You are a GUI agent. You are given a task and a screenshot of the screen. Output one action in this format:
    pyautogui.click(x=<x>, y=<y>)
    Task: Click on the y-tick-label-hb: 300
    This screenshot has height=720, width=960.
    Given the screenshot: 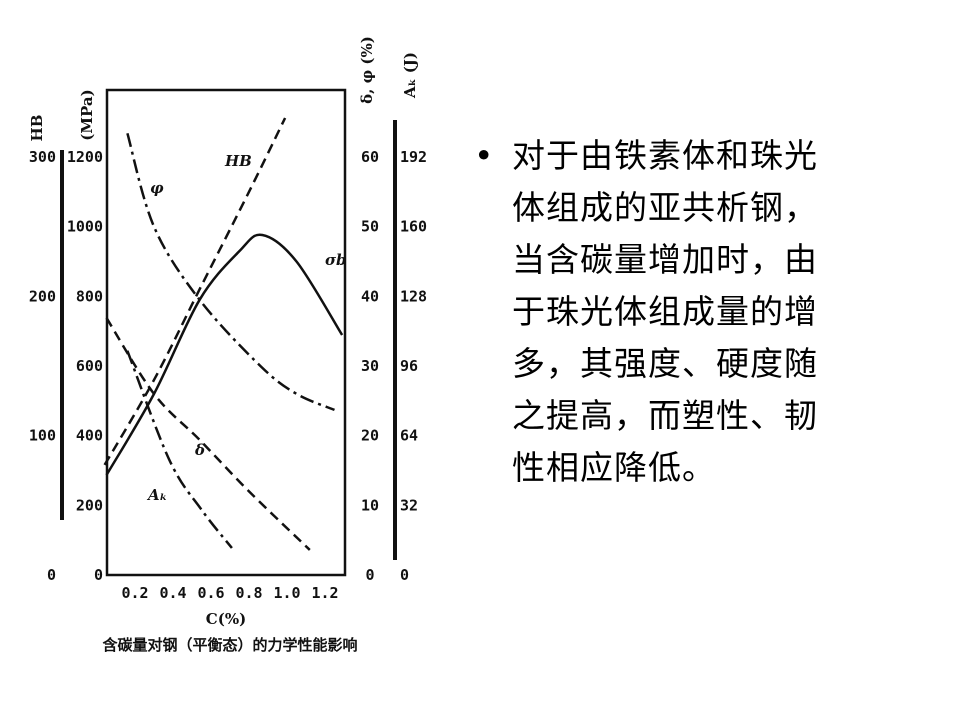 What is the action you would take?
    pyautogui.click(x=42, y=157)
    